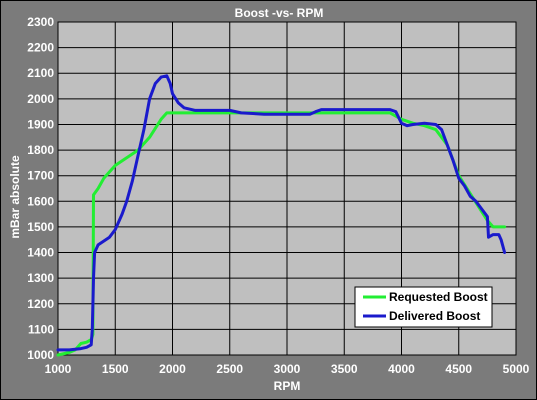 This screenshot has width=537, height=400. Describe the element at coordinates (40, 304) in the screenshot. I see `y-tick-label: 1200` at that location.